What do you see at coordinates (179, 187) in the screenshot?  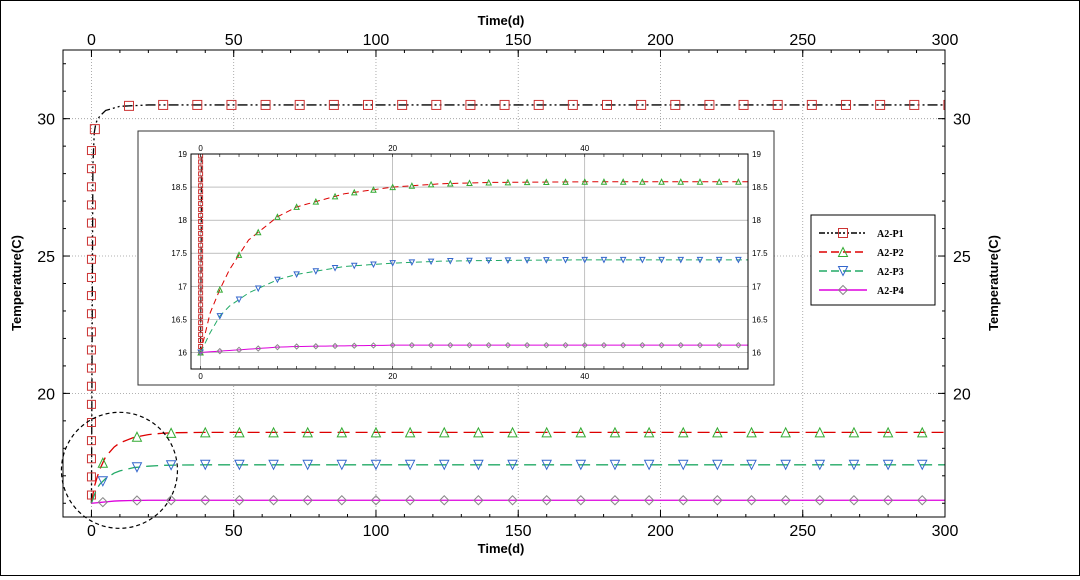 I see `inset-y-tick-label-left: 18.5` at bounding box center [179, 187].